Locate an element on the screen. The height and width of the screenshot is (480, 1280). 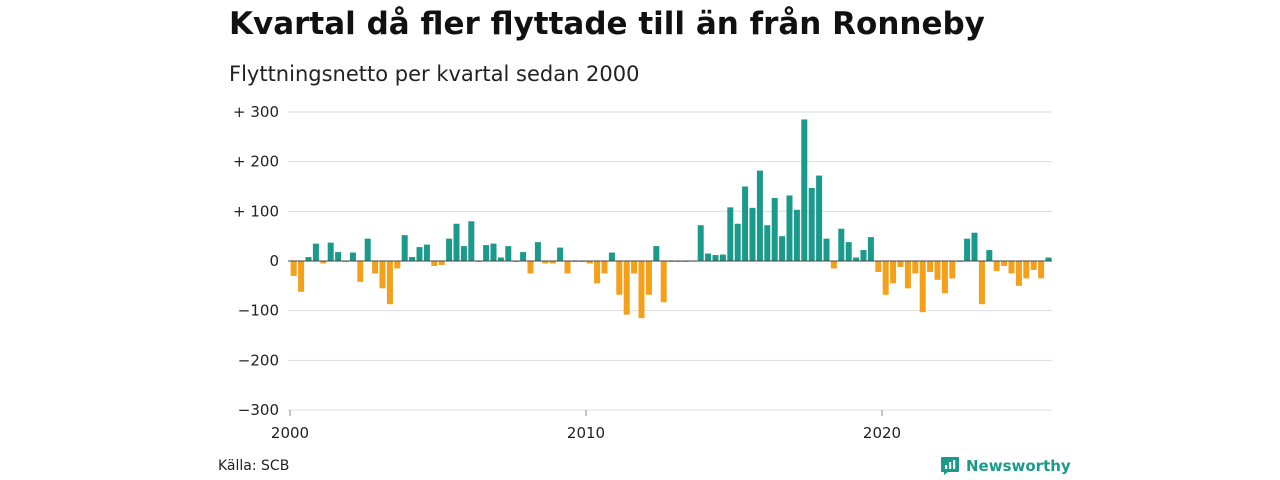
y-tick-label: + 300 is located at coordinates (256, 112).